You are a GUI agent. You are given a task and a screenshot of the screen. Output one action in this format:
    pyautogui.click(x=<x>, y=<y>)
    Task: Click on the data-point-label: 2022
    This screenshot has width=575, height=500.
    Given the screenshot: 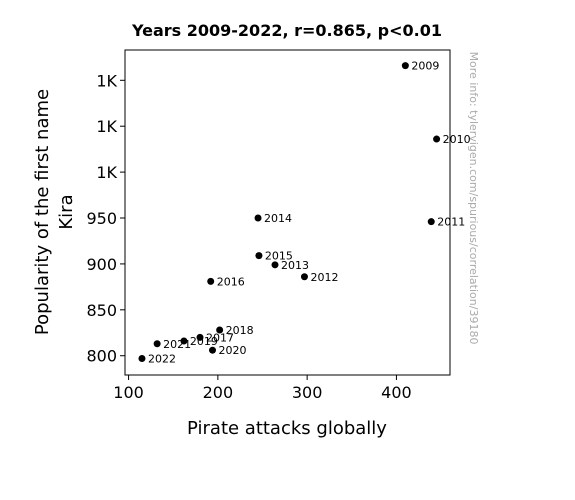 What is the action you would take?
    pyautogui.click(x=162, y=358)
    